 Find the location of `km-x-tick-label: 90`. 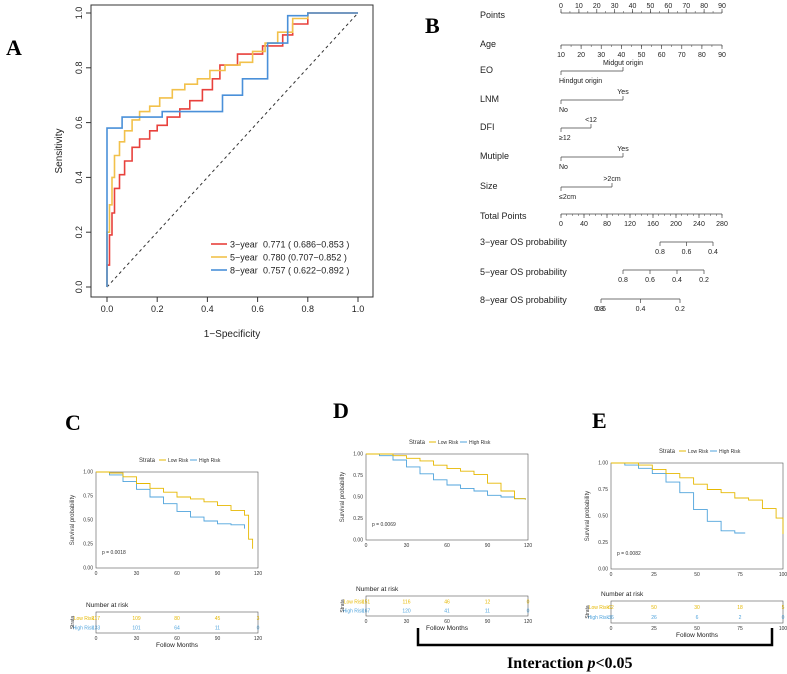

km-x-tick-label: 90 is located at coordinates (218, 574).